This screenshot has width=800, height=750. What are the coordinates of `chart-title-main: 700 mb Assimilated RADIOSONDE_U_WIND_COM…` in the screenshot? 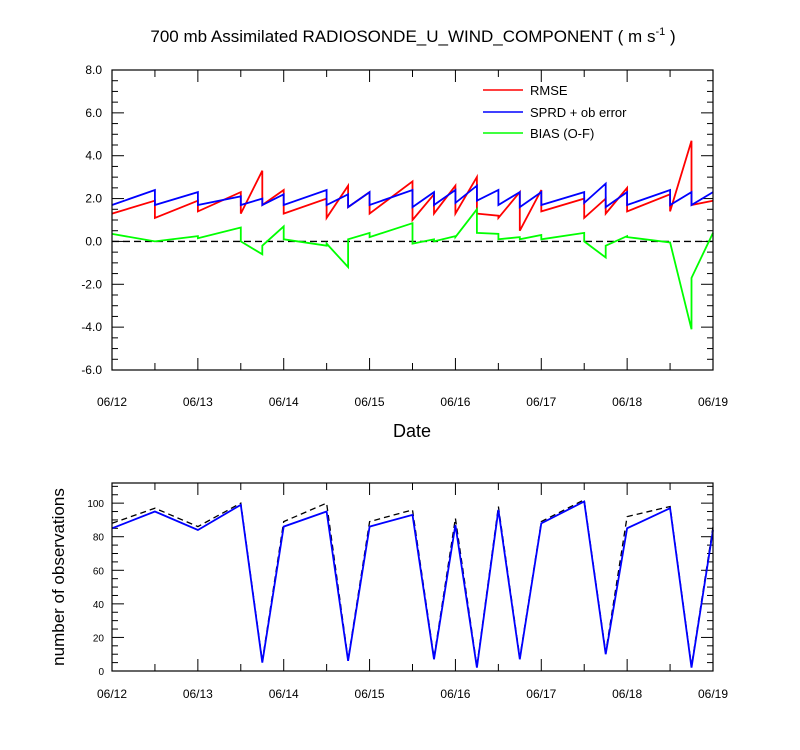 It's located at (402, 36).